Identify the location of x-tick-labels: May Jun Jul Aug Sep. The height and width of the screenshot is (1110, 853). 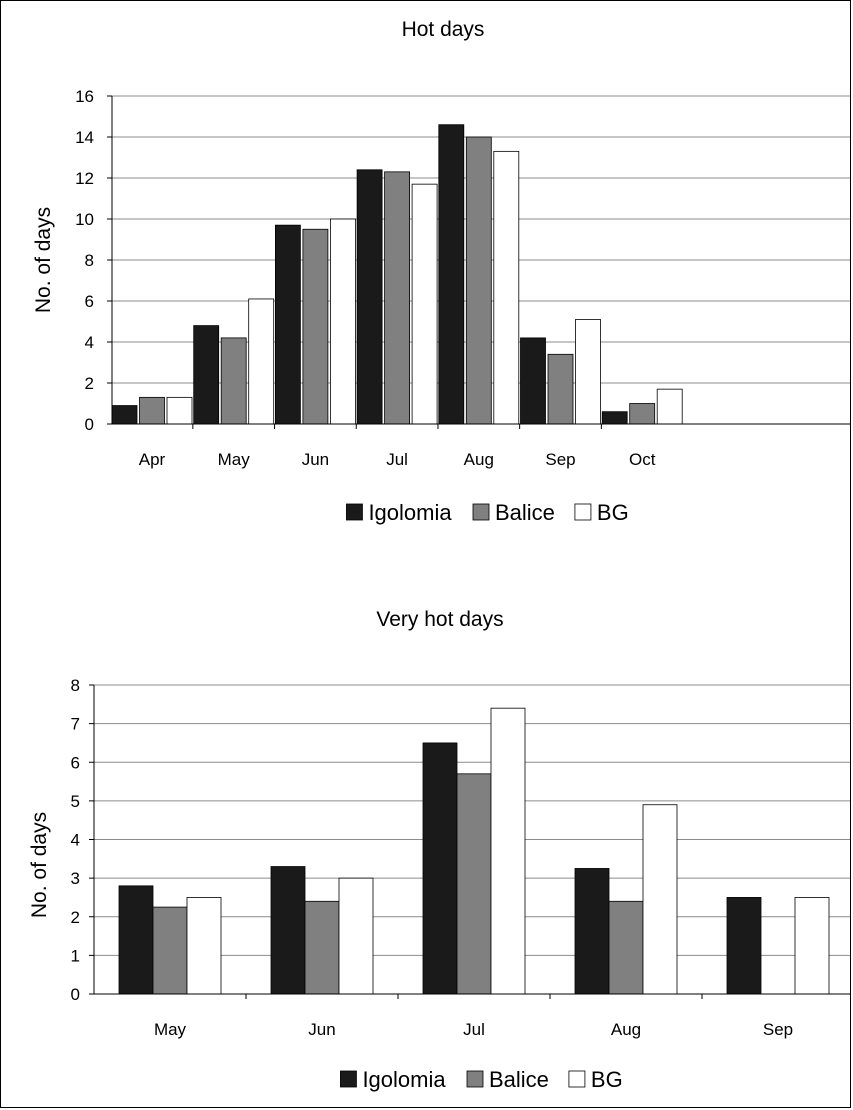
(473, 1029).